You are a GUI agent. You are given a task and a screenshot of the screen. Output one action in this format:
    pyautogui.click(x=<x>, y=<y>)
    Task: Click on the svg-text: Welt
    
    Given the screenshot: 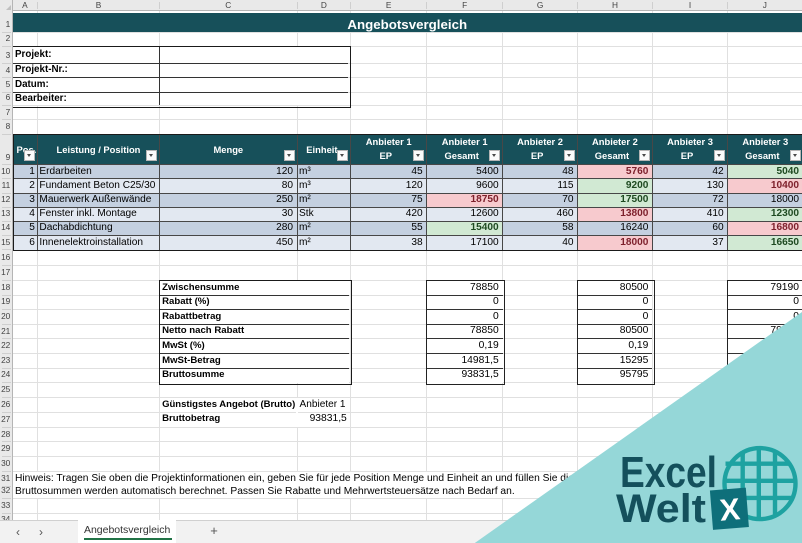 What is the action you would take?
    pyautogui.click(x=661, y=509)
    